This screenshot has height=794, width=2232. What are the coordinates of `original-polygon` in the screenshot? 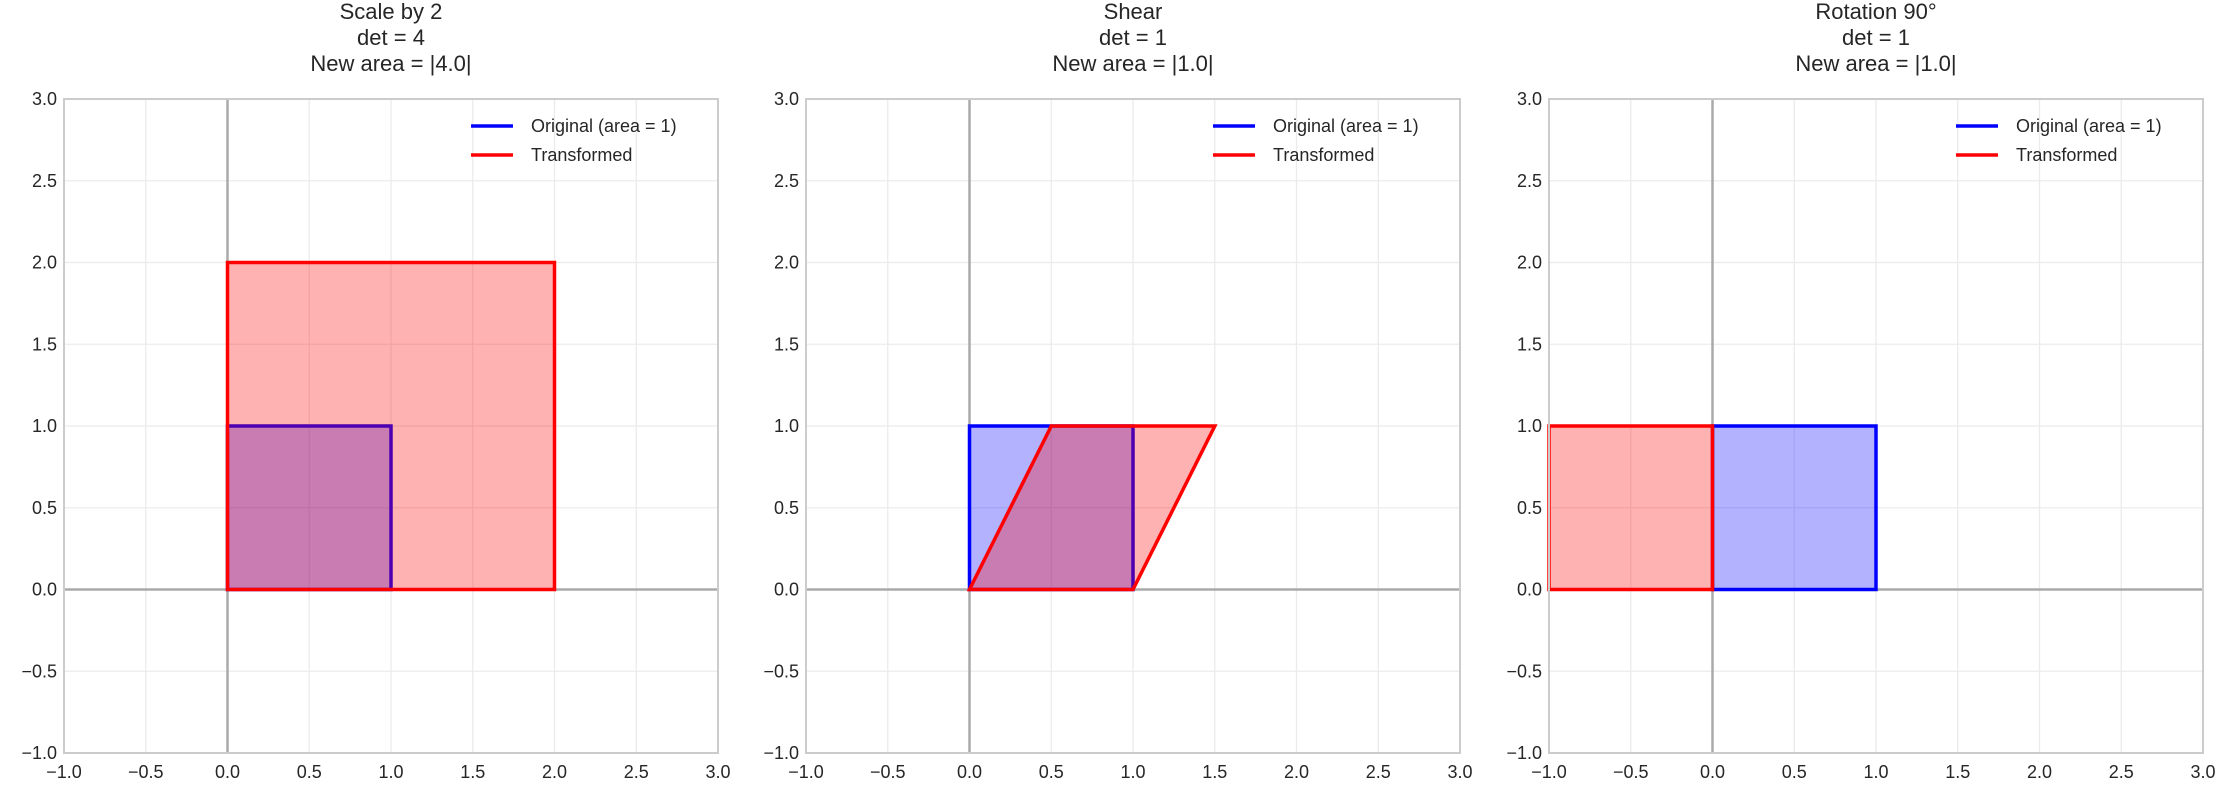 It's located at (1794, 508).